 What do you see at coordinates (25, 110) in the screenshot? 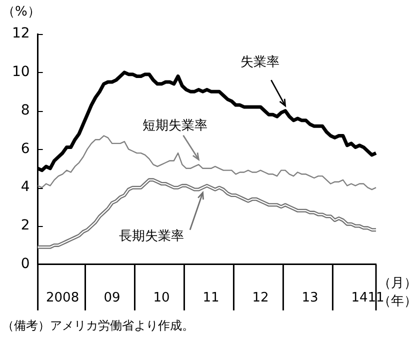
I see `y-tick-label: 8` at bounding box center [25, 110].